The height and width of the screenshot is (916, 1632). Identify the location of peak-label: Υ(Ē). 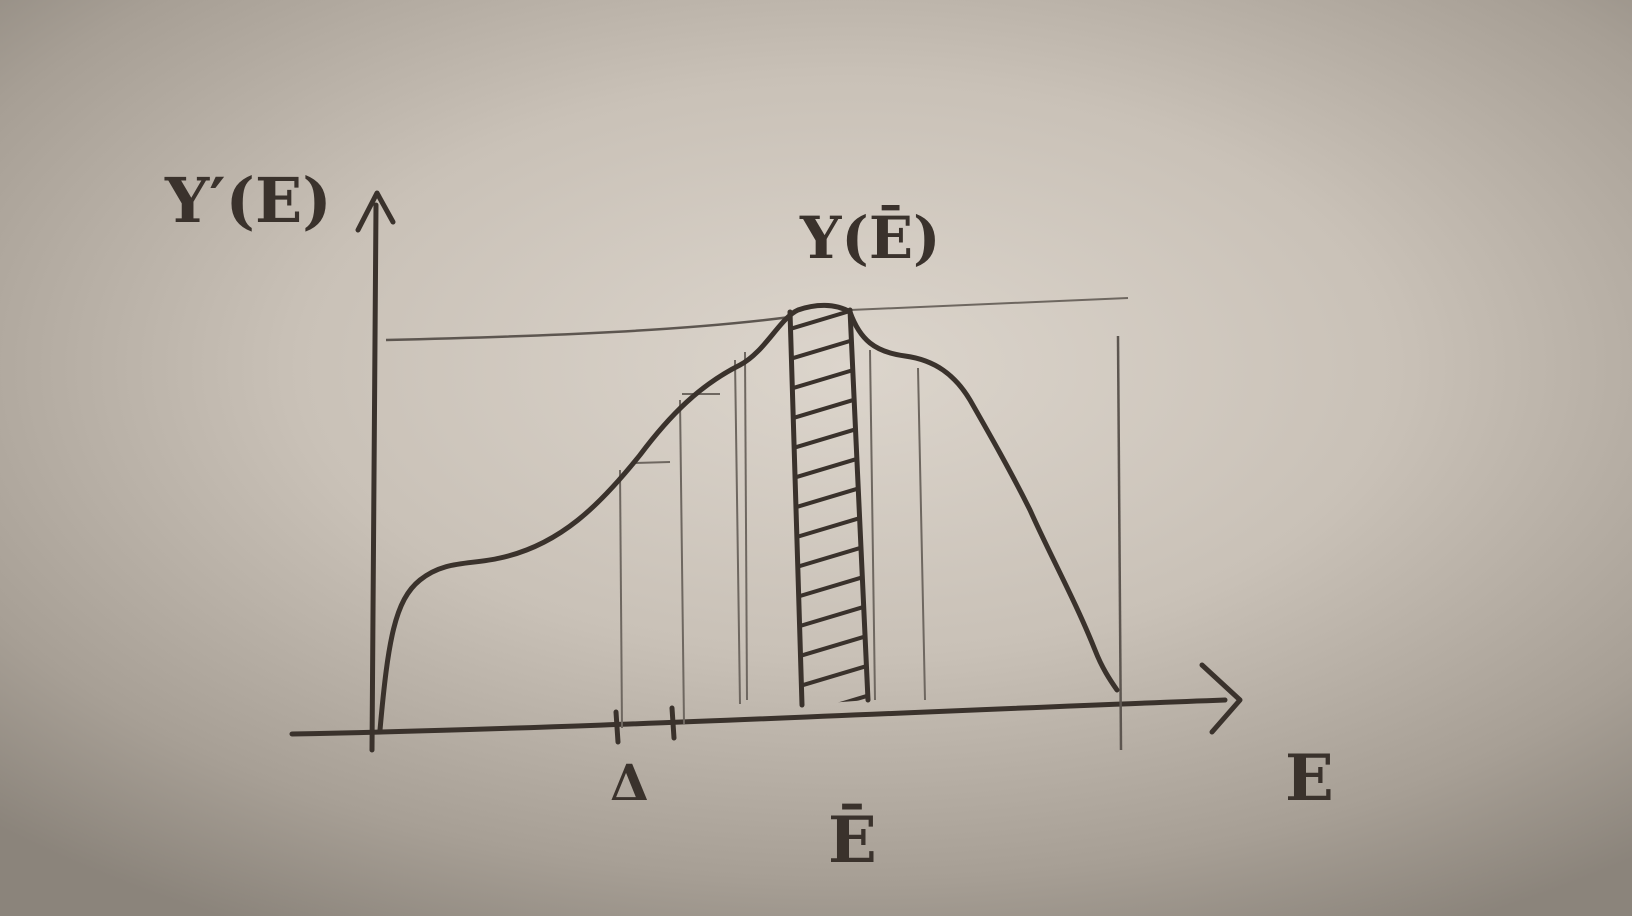
(870, 238).